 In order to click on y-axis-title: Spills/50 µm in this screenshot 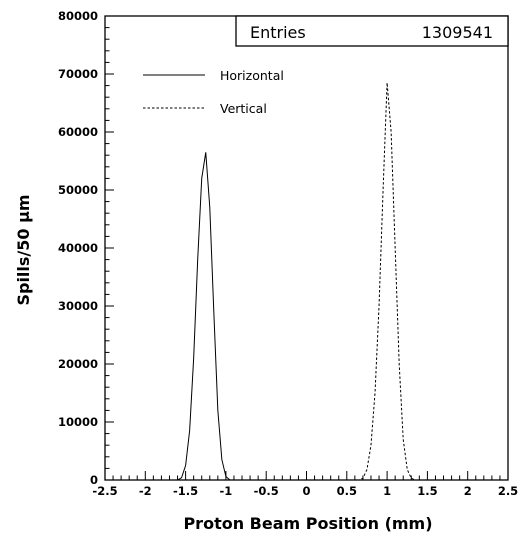, I will do `click(23, 249)`.